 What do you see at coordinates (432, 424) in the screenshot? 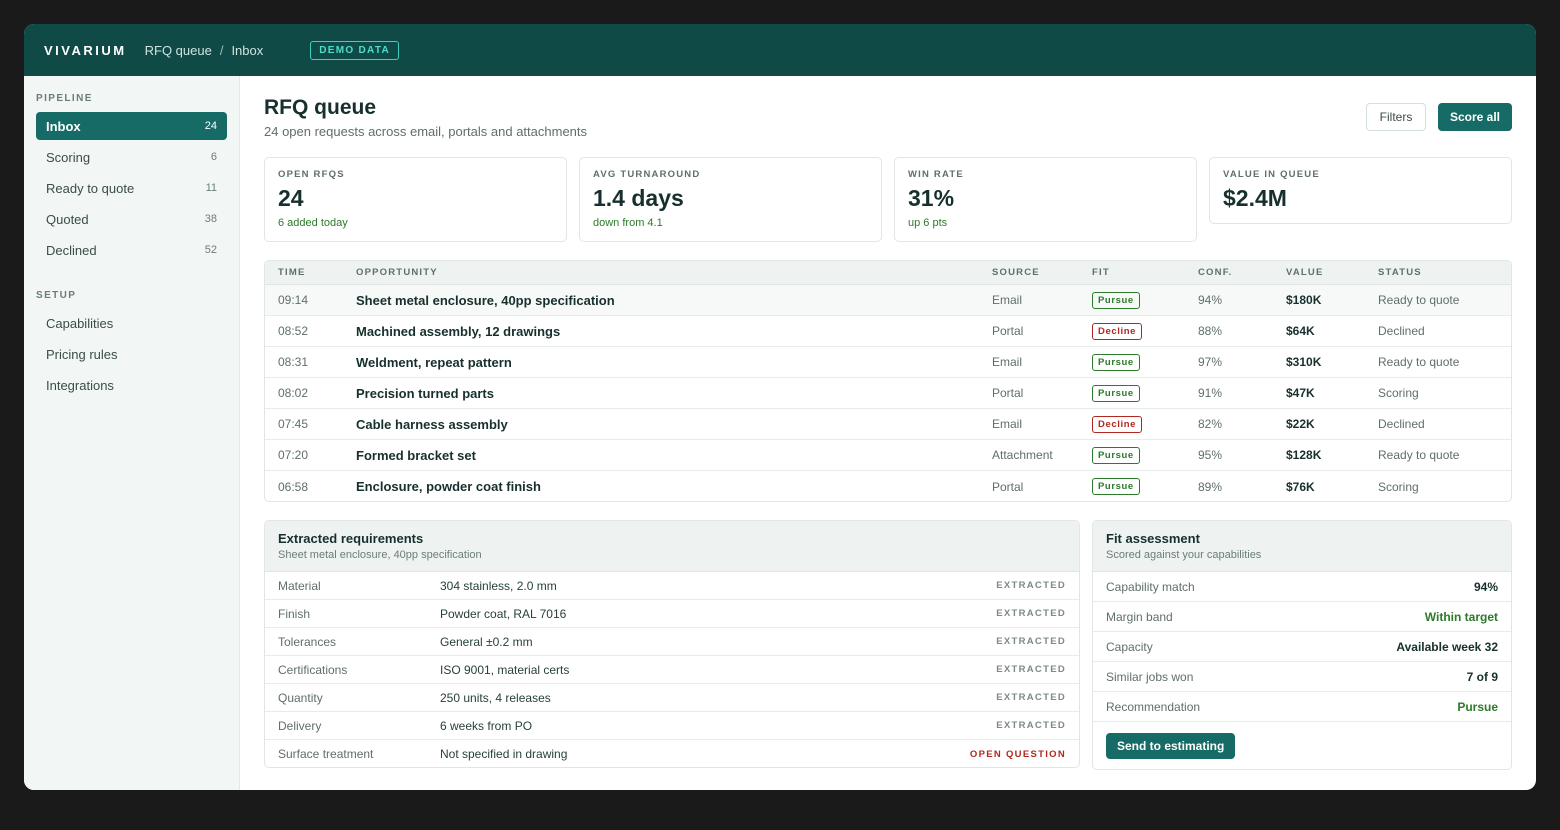
I see `cell-opportunity: Cable harness assembly` at bounding box center [432, 424].